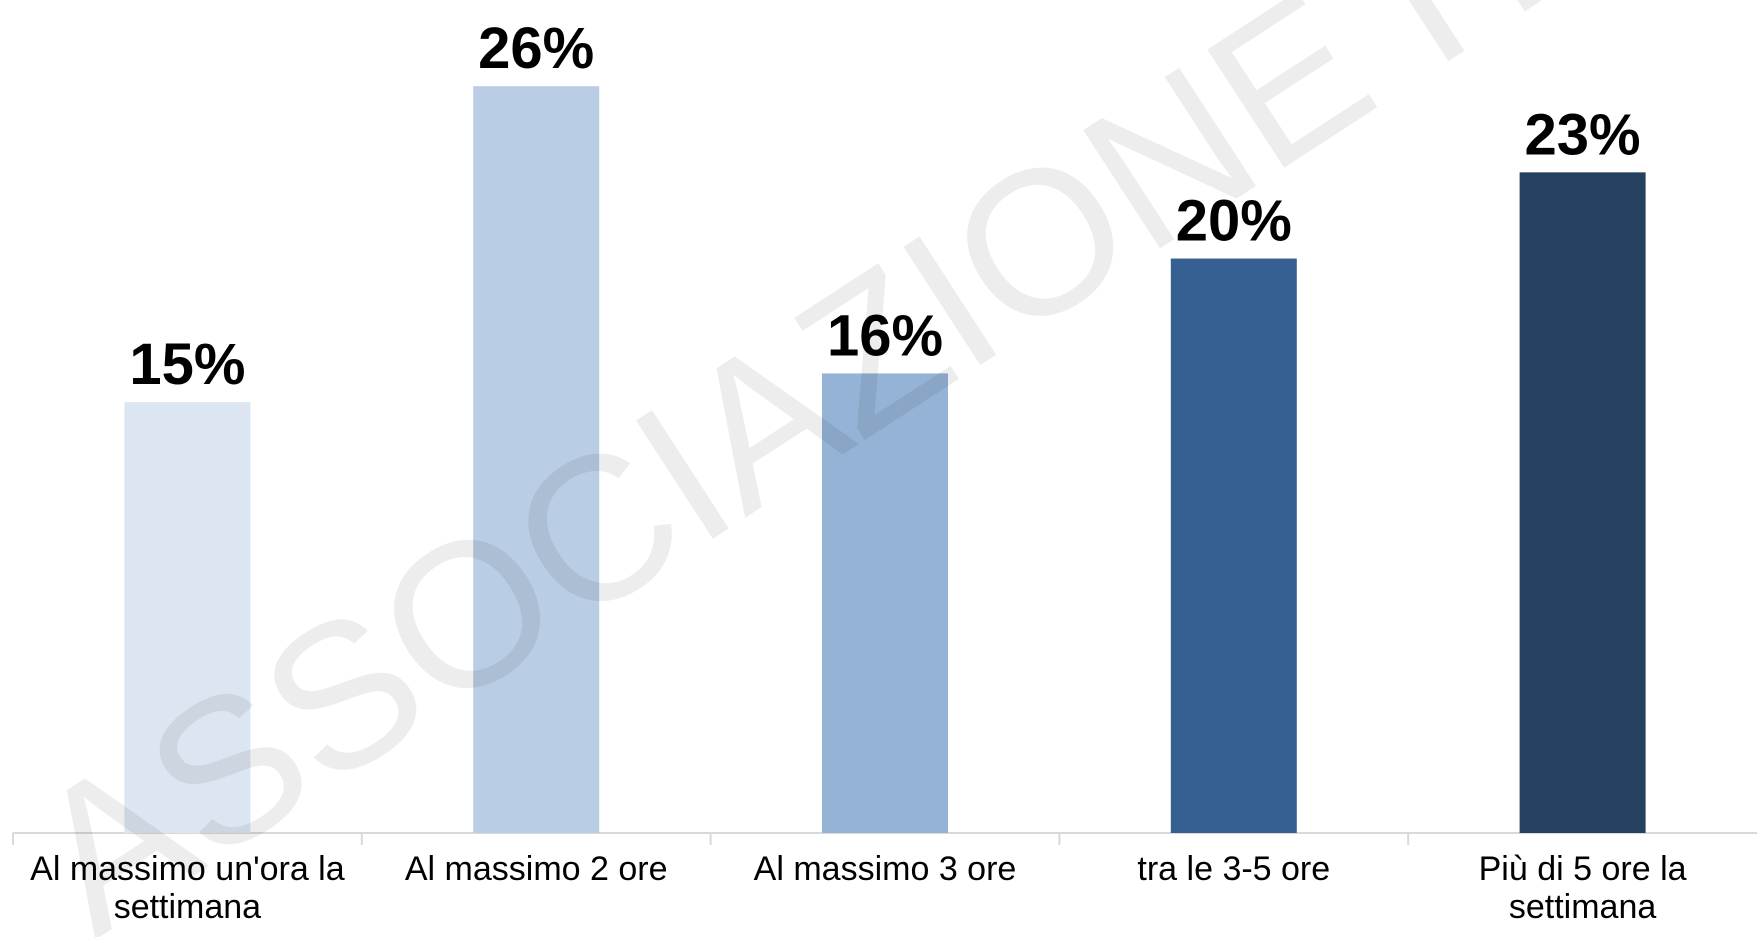 The height and width of the screenshot is (937, 1757). What do you see at coordinates (885, 869) in the screenshot?
I see `x-tick-label: Al massimo 3 ore` at bounding box center [885, 869].